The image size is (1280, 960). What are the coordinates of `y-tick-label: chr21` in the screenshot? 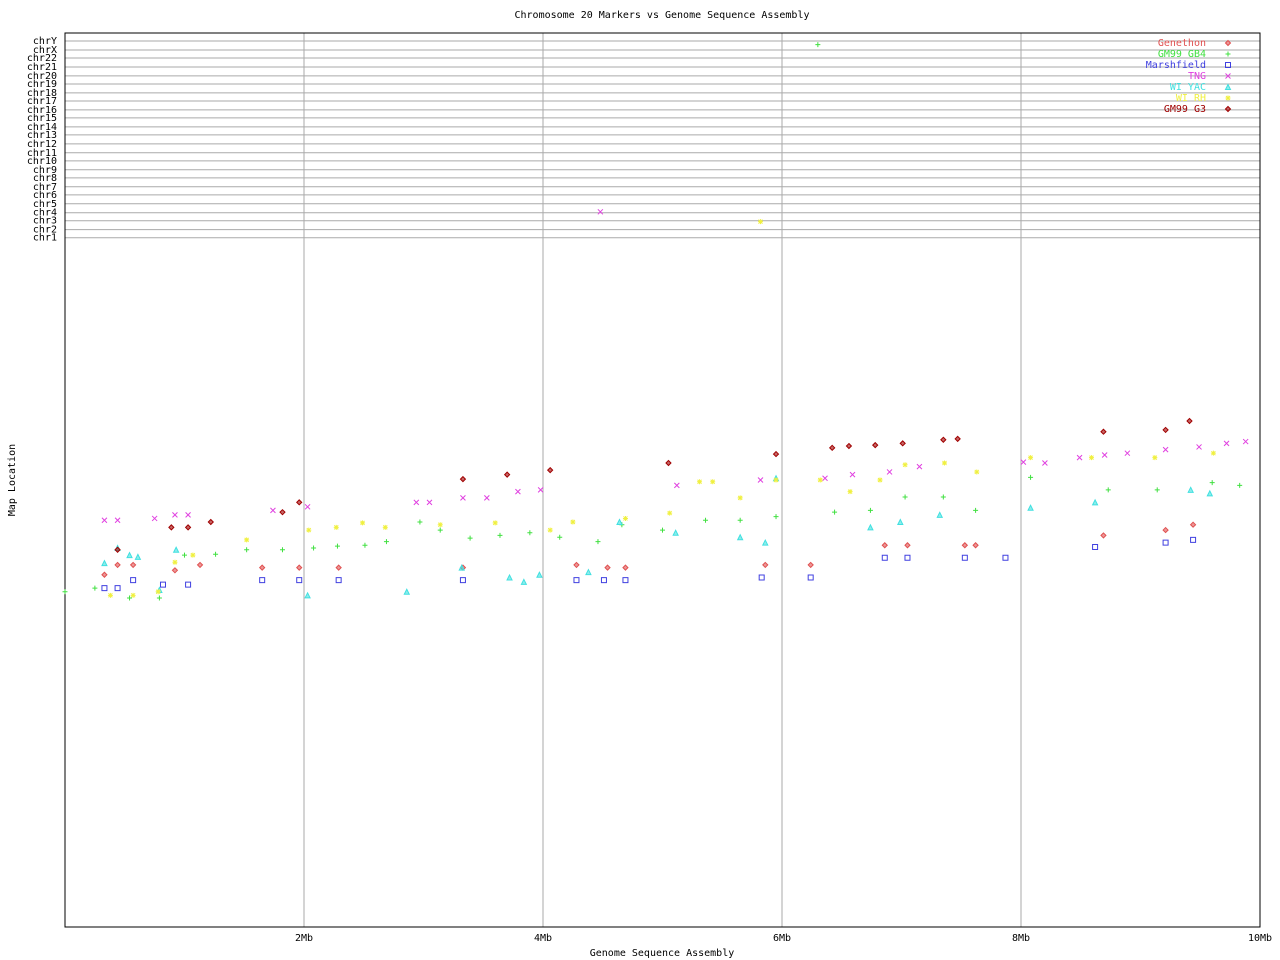 It's located at (42, 67).